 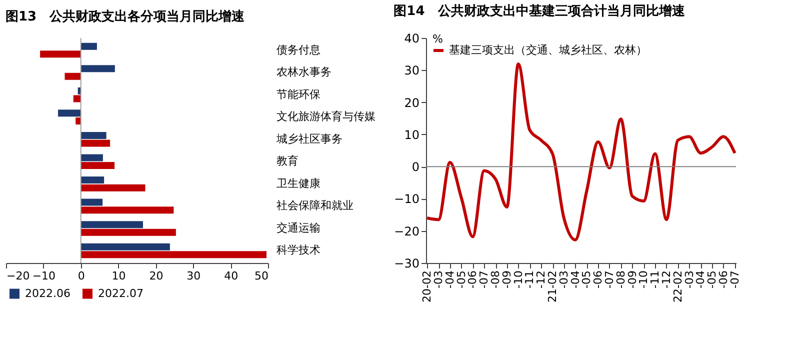 What do you see at coordinates (81, 276) in the screenshot?
I see `x-tick-label: 0` at bounding box center [81, 276].